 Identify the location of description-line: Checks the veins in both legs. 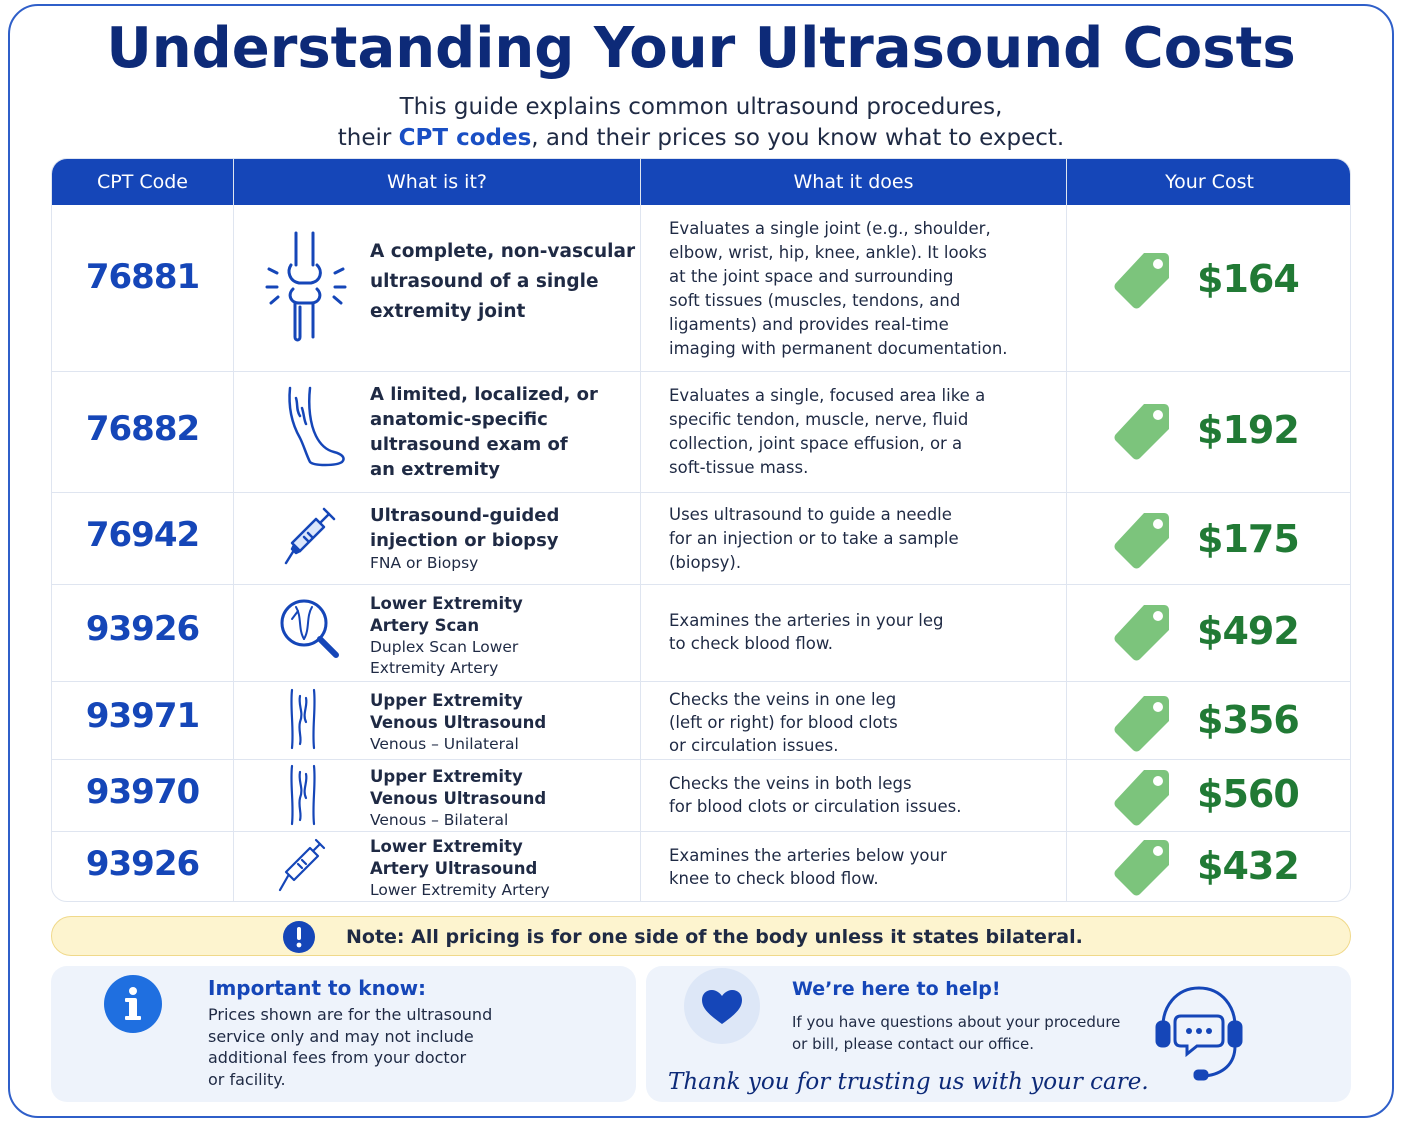
(790, 783).